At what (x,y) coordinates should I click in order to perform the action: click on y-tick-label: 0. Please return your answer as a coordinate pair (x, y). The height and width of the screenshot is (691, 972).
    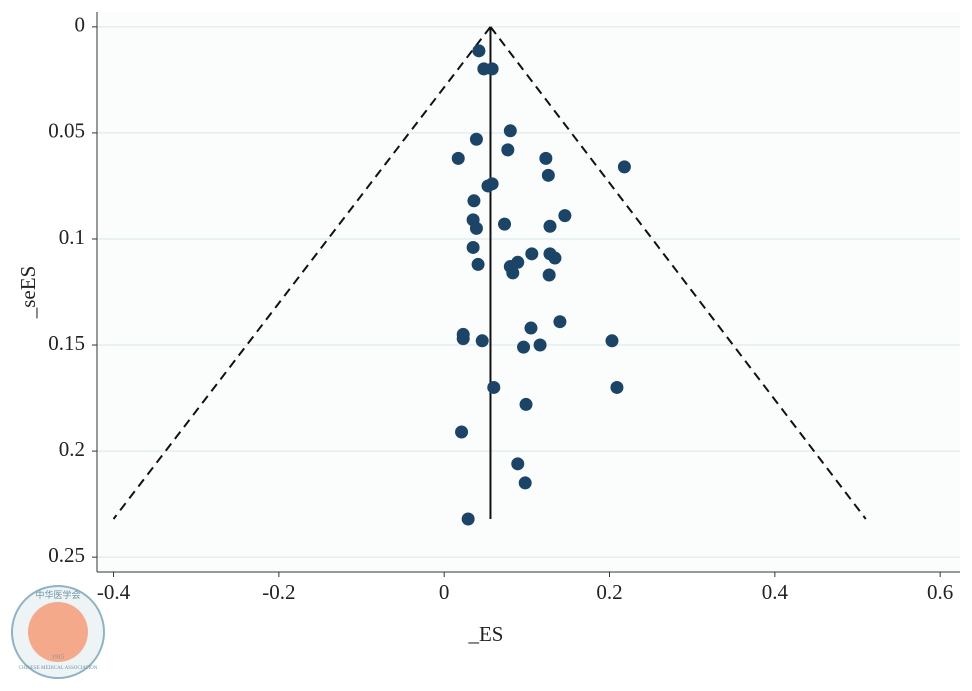
    Looking at the image, I should click on (80, 25).